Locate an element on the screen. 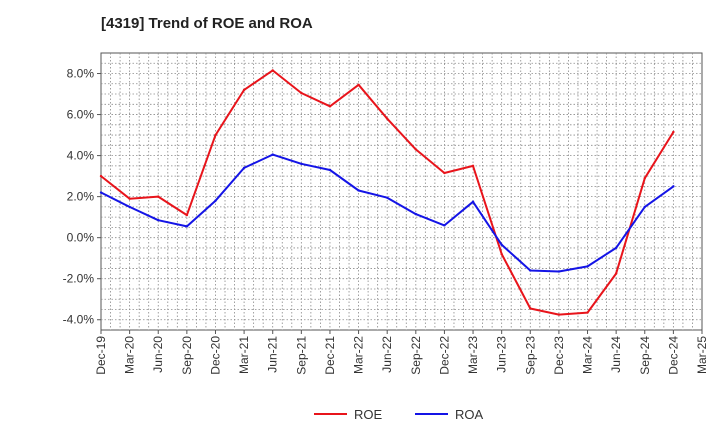 This screenshot has height=445, width=720. y-tick-label: 0.0% is located at coordinates (81, 238).